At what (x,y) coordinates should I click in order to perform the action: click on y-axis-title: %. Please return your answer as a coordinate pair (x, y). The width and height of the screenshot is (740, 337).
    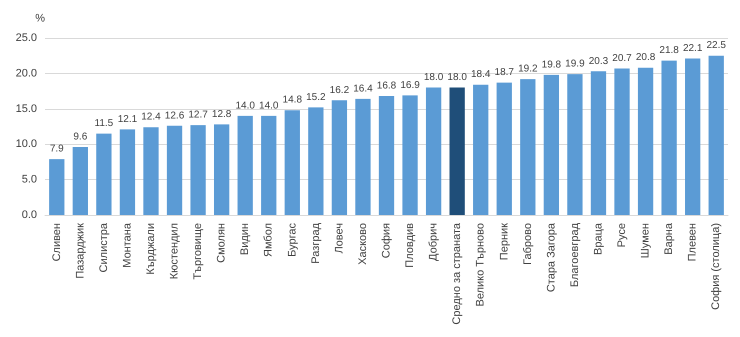
    Looking at the image, I should click on (40, 18).